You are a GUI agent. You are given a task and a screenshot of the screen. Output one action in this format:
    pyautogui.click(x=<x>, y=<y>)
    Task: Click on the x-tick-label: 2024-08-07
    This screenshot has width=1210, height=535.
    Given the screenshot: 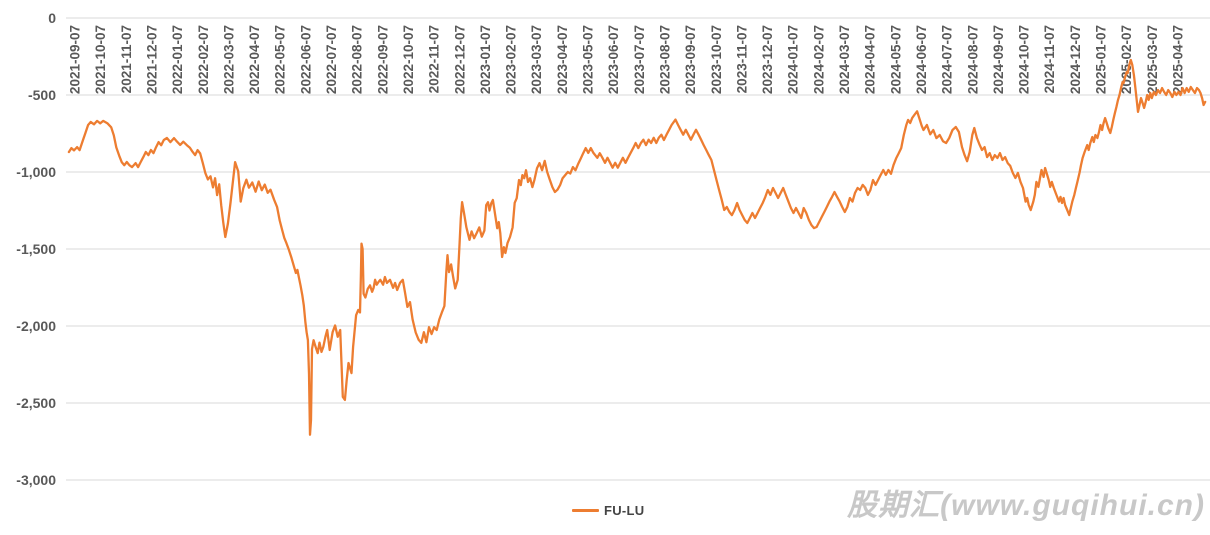 What is the action you would take?
    pyautogui.click(x=972, y=59)
    